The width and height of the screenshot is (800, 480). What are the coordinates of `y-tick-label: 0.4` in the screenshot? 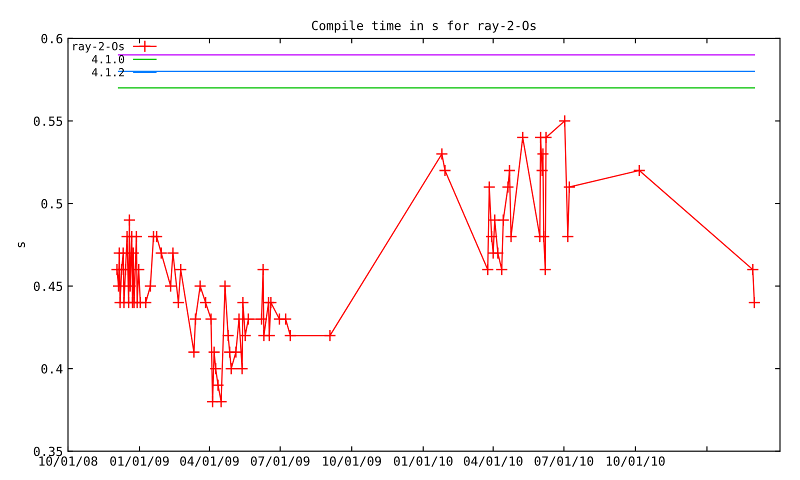 It's located at (52, 369).